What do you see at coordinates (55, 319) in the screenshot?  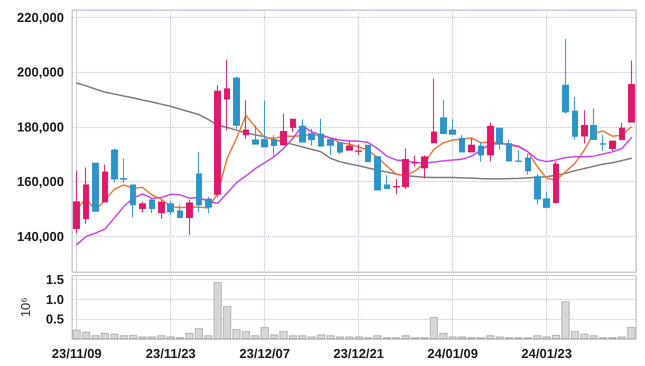 I see `y-tick-label: 0.5` at bounding box center [55, 319].